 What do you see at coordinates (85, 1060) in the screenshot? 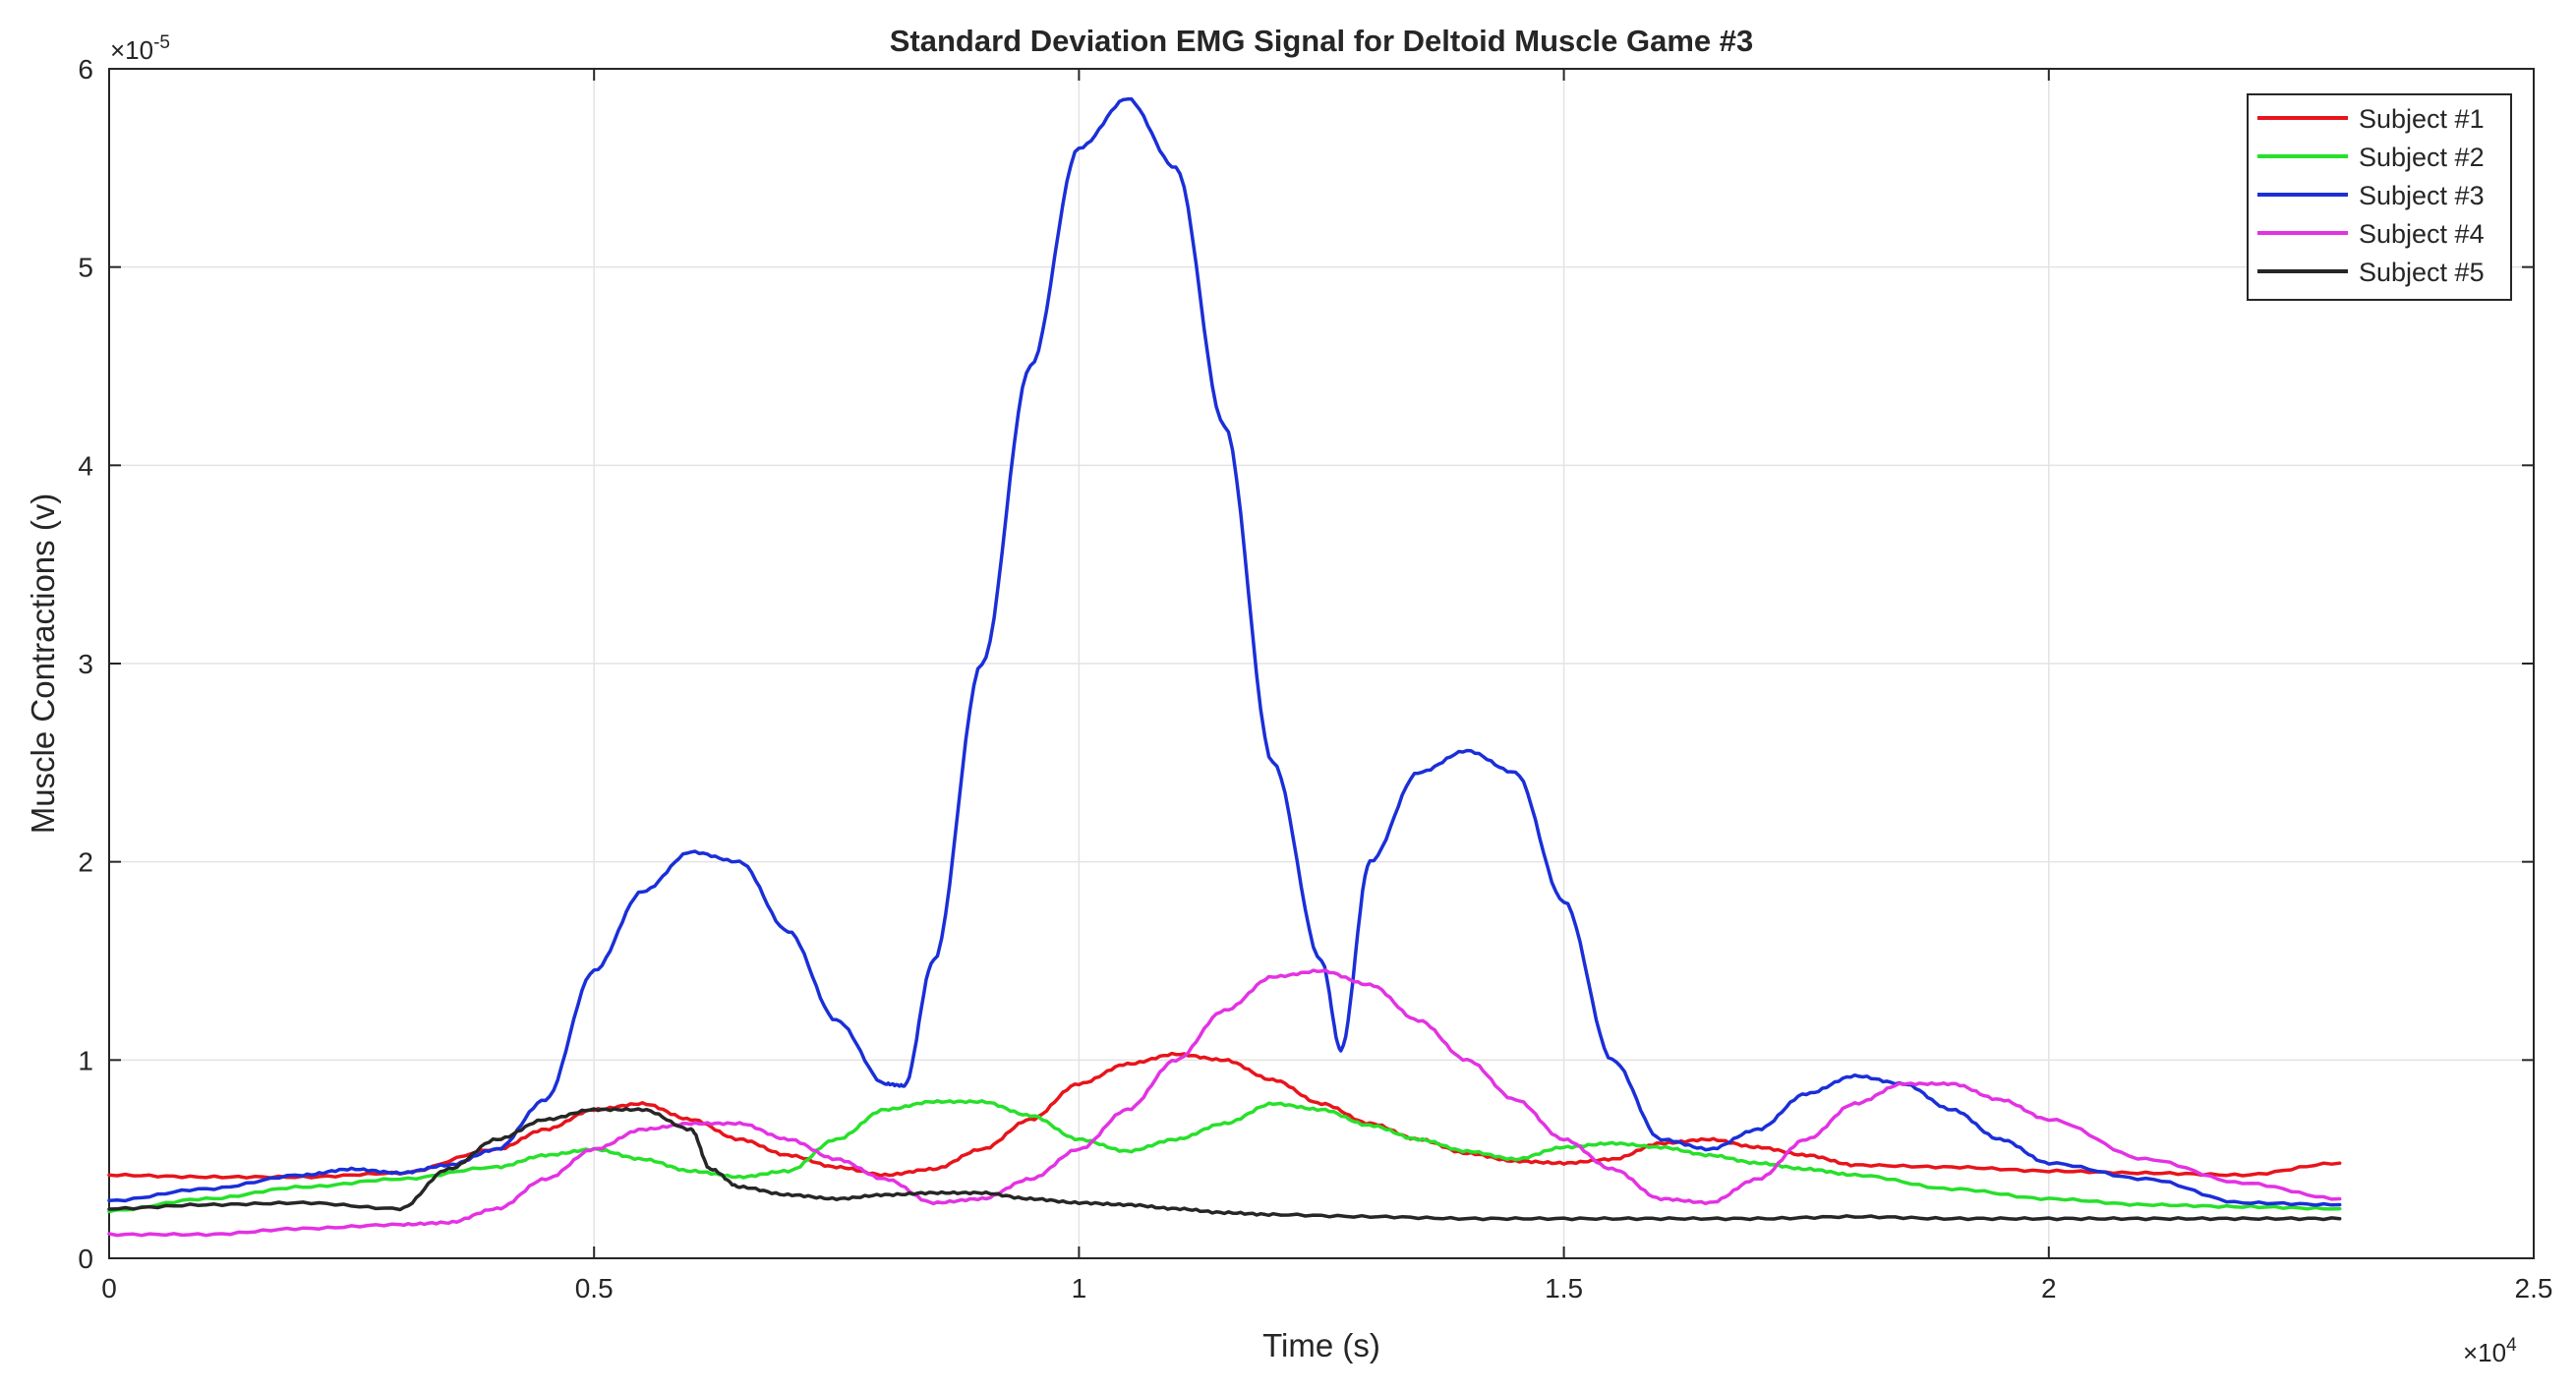
I see `y-tick-label: 1` at bounding box center [85, 1060].